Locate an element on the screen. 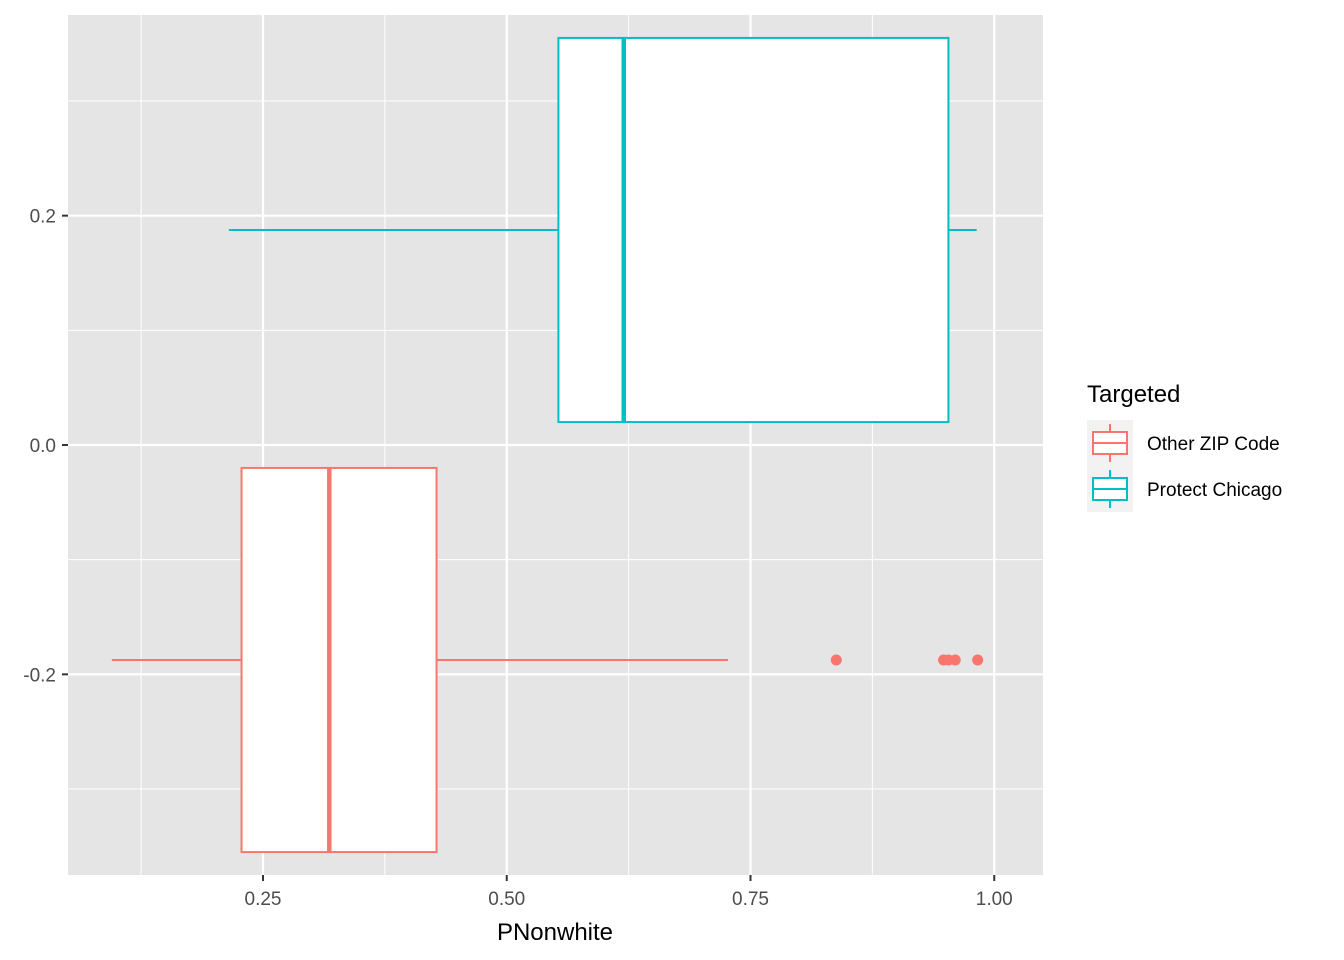 This screenshot has height=960, width=1344. x-tick-label: 1.00 is located at coordinates (994, 899).